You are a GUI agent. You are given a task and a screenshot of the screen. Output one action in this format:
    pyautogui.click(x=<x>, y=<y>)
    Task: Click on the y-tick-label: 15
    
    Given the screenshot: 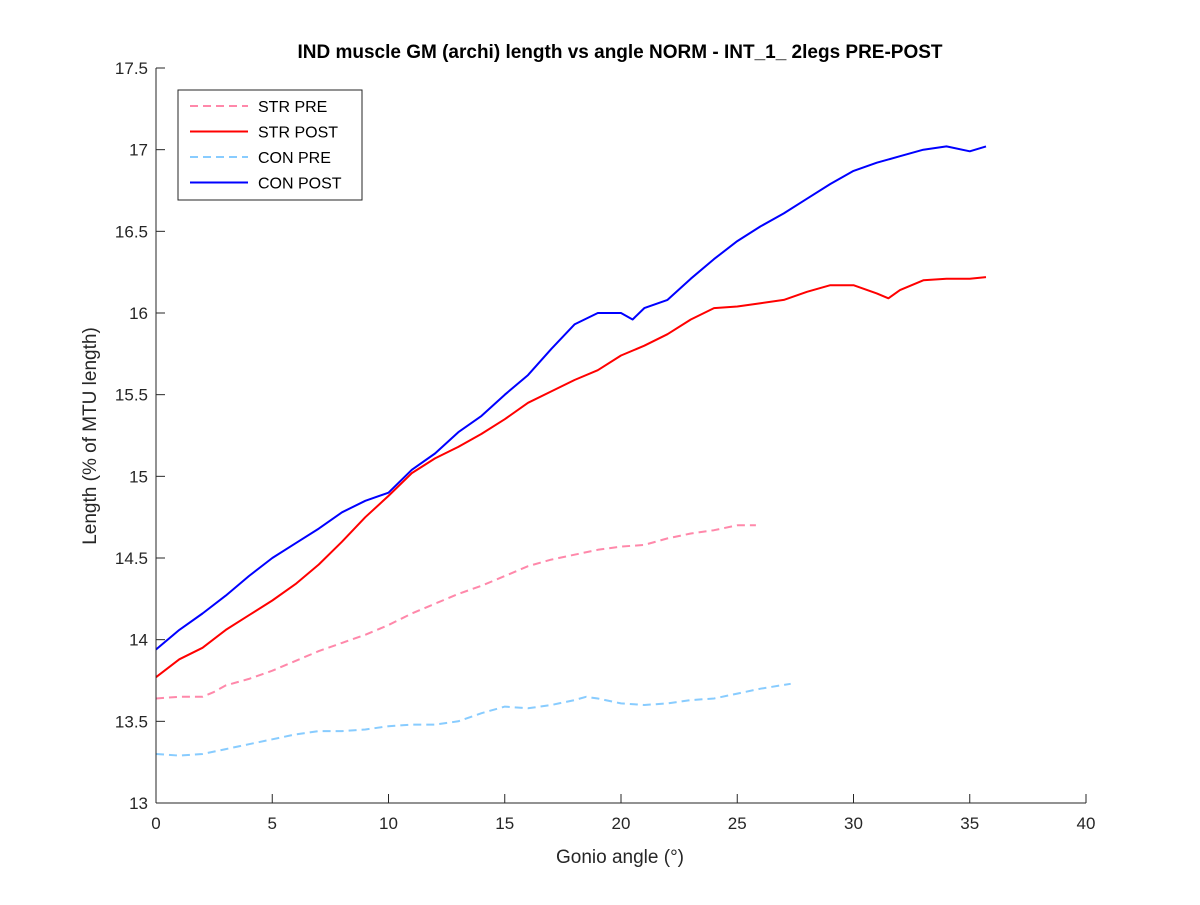 What is the action you would take?
    pyautogui.click(x=138, y=476)
    